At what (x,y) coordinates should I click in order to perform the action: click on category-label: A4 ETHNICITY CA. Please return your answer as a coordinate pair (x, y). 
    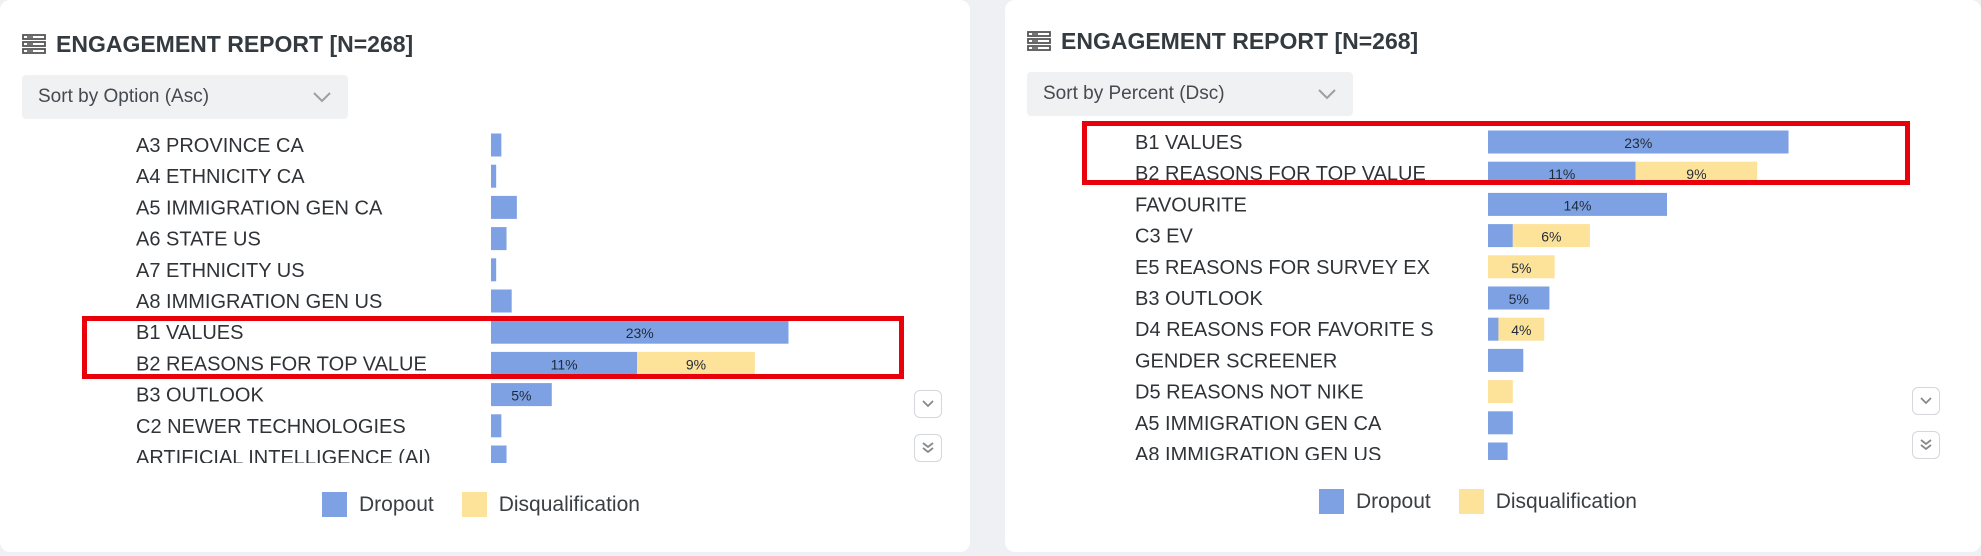
    Looking at the image, I should click on (220, 177).